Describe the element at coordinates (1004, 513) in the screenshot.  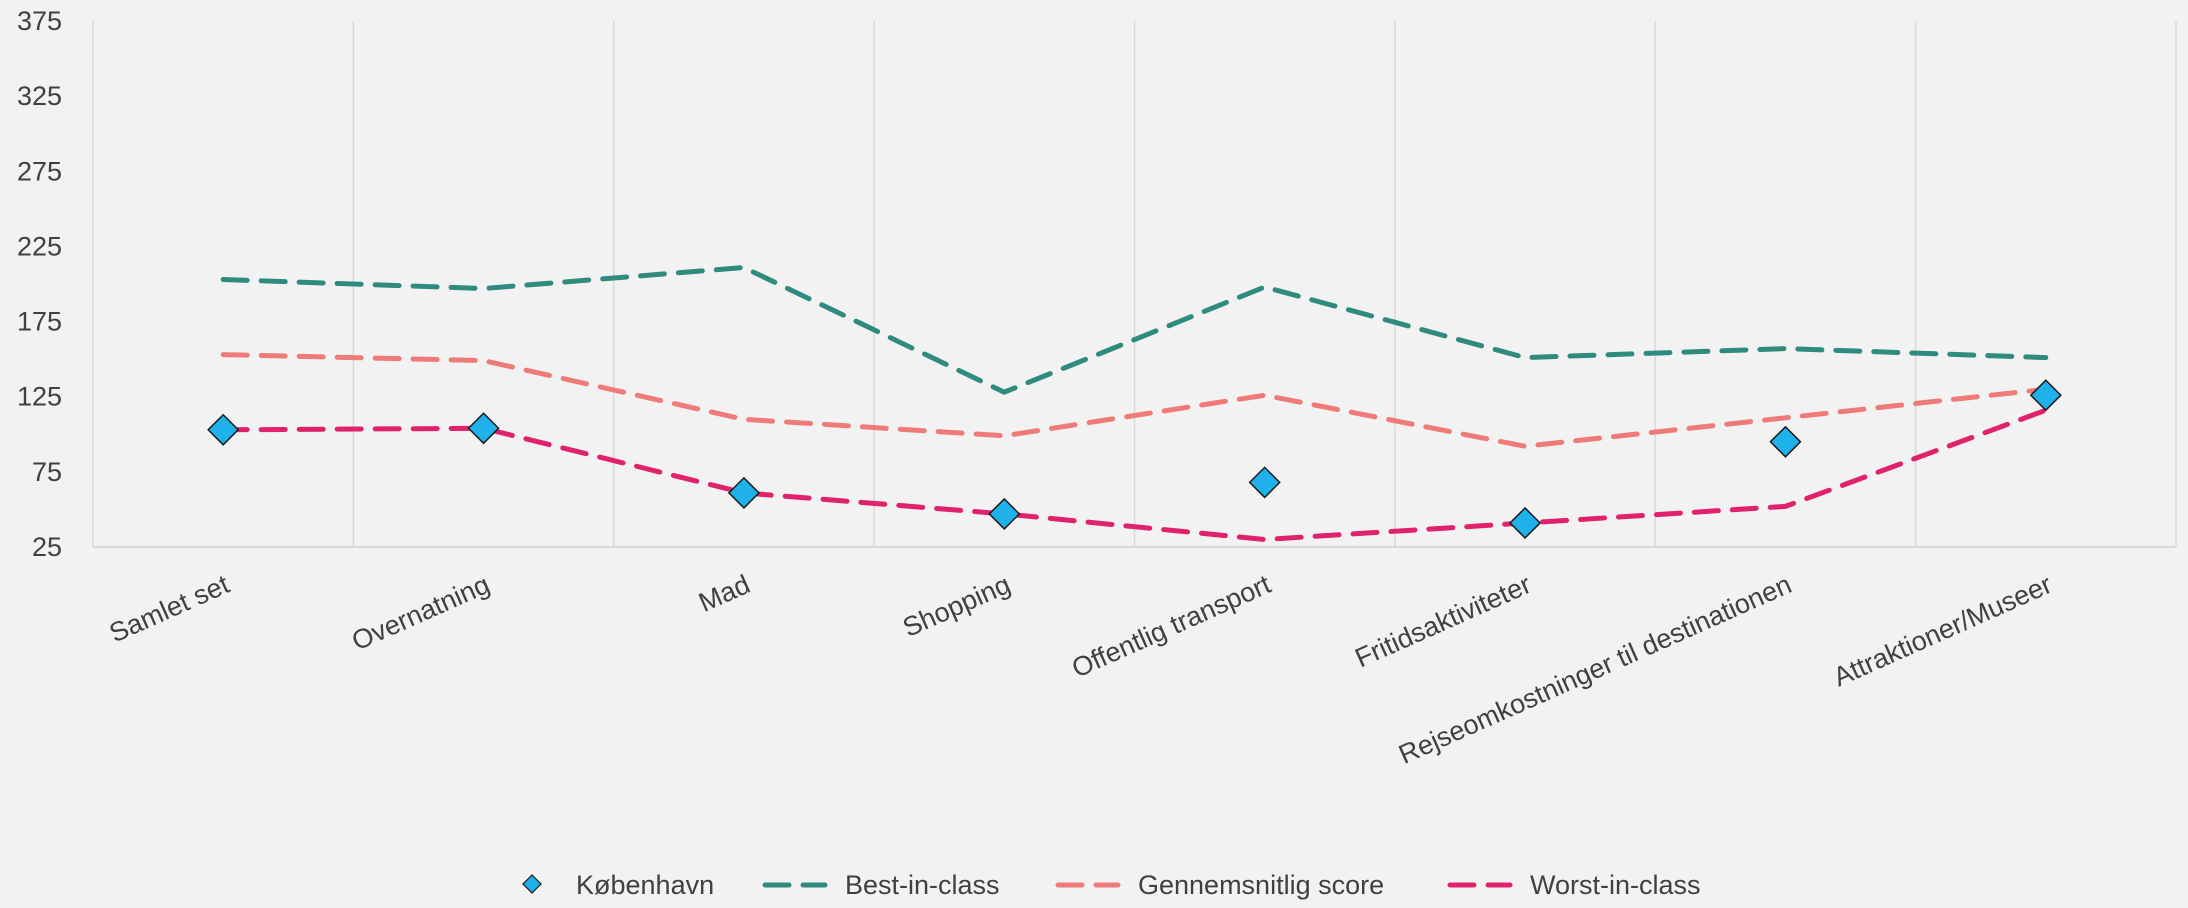
I see `data-point-shopping` at that location.